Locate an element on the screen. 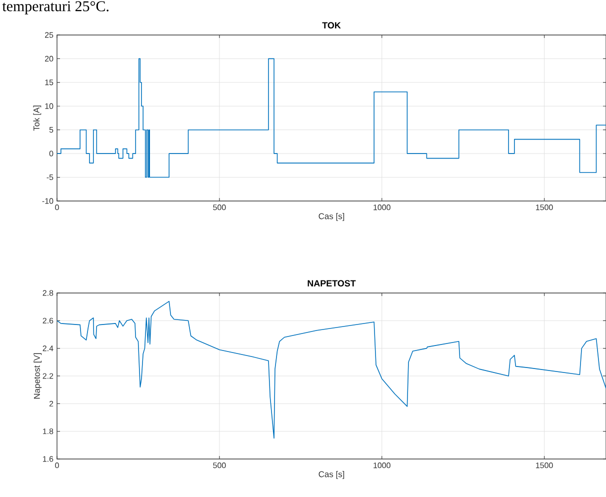 The height and width of the screenshot is (497, 606). y-axis-title: Tok [A] is located at coordinates (37, 118).